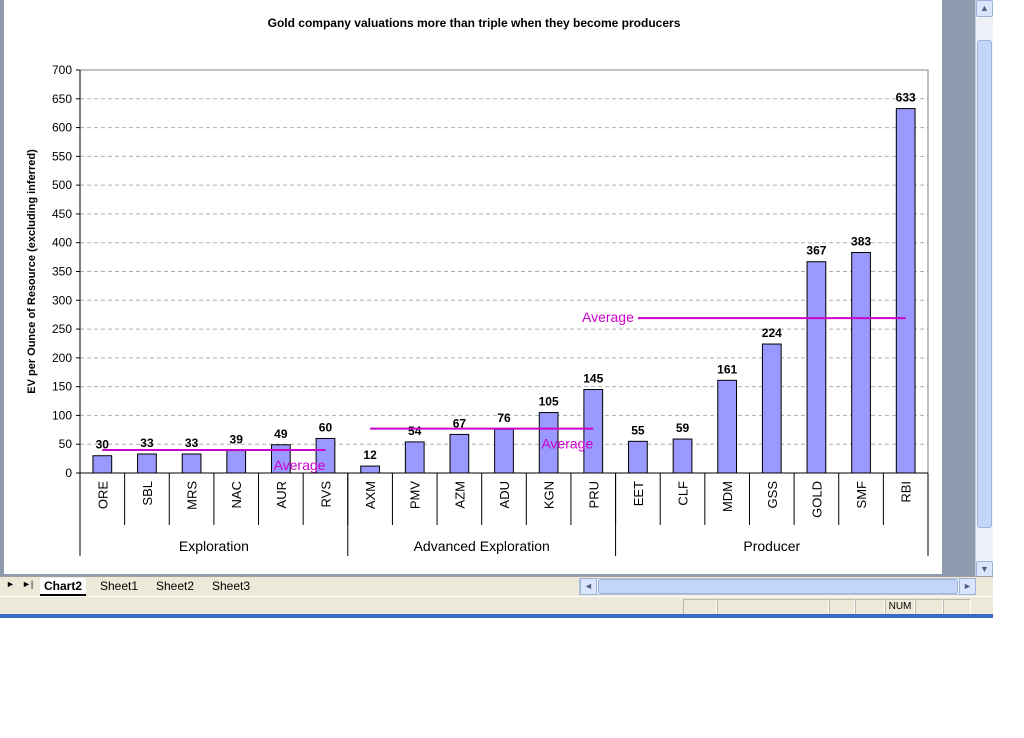 This screenshot has height=738, width=1024. What do you see at coordinates (638, 430) in the screenshot?
I see `data-label: 55` at bounding box center [638, 430].